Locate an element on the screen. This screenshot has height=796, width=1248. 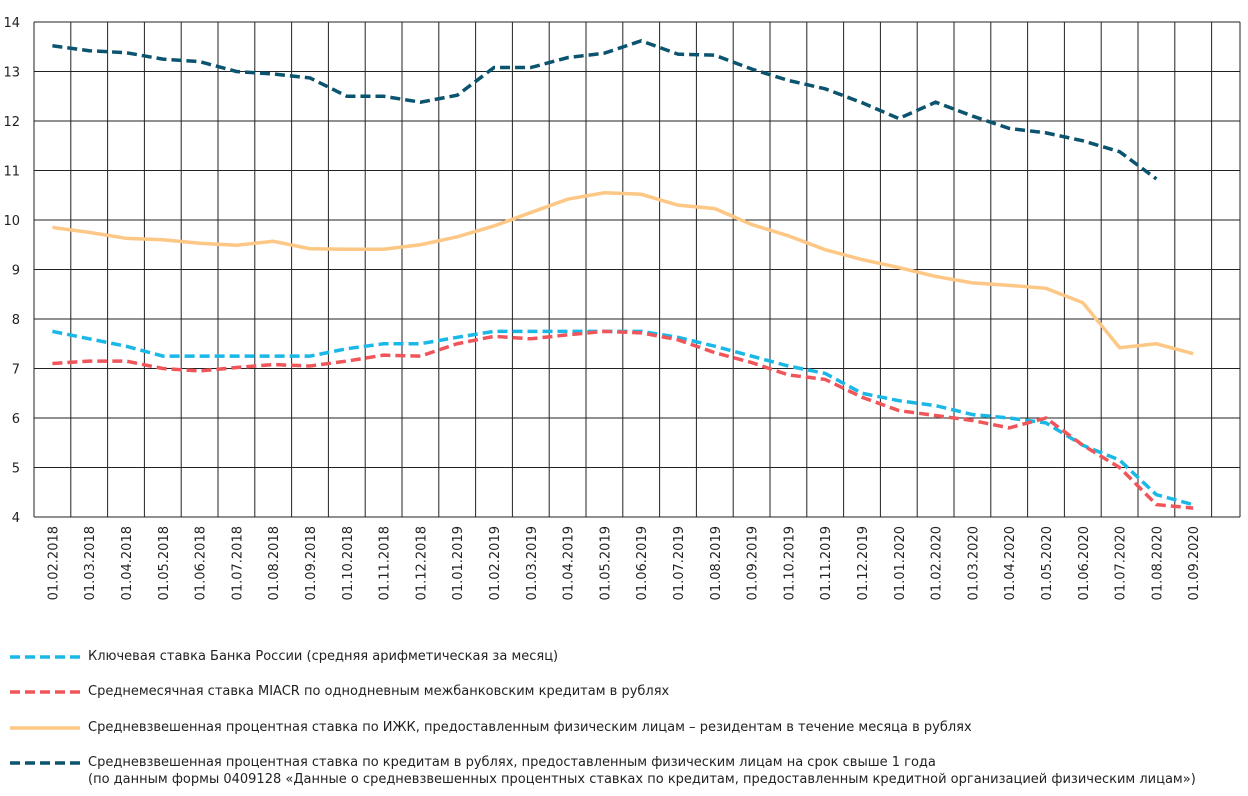
y-tick-label: 13 is located at coordinates (11, 73).